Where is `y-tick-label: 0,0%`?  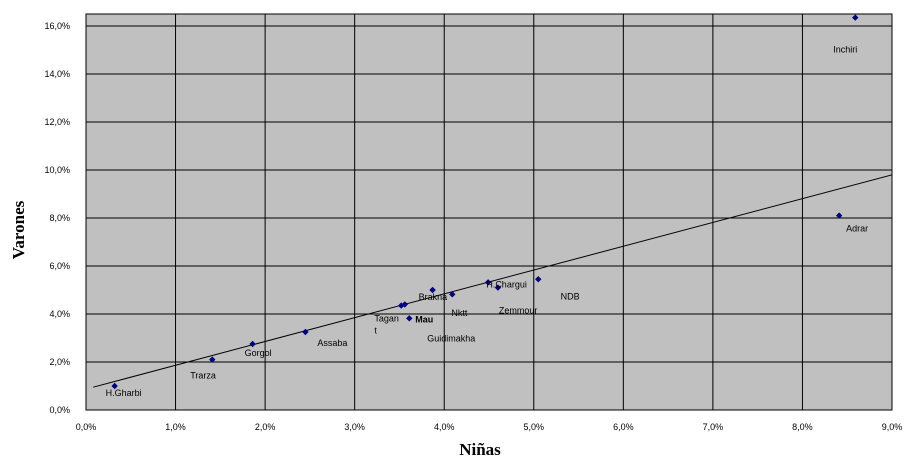
y-tick-label: 0,0% is located at coordinates (59, 410).